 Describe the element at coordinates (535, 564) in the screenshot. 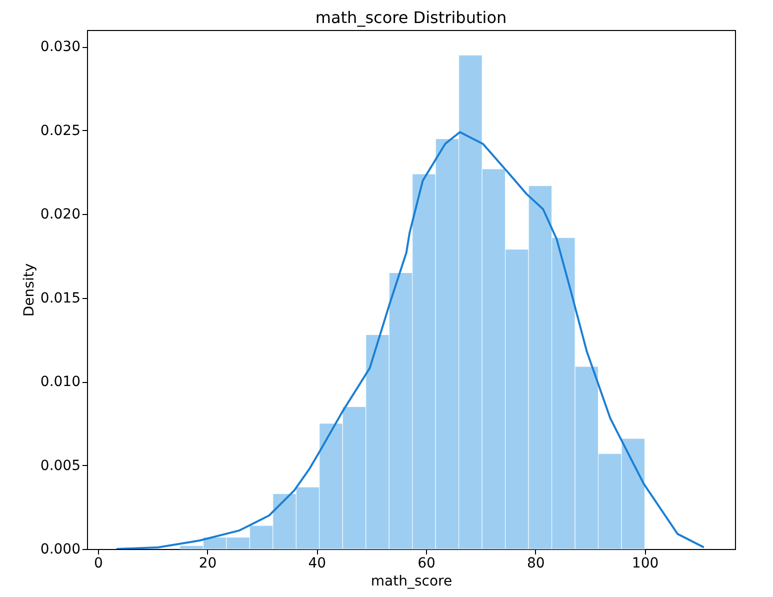

I see `x-tick-label: 80` at that location.